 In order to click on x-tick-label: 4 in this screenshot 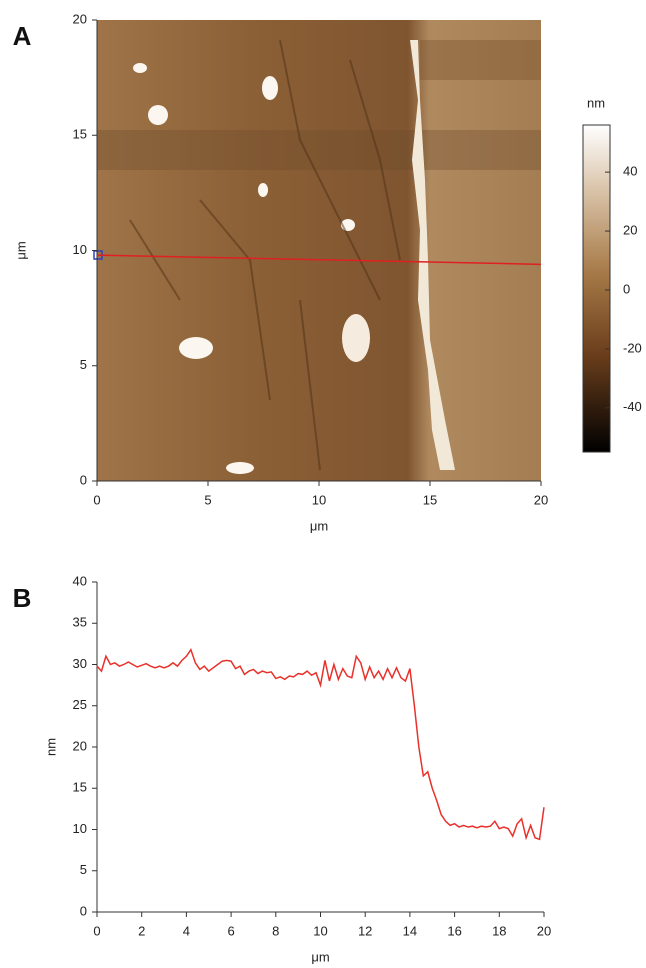, I will do `click(186, 930)`.